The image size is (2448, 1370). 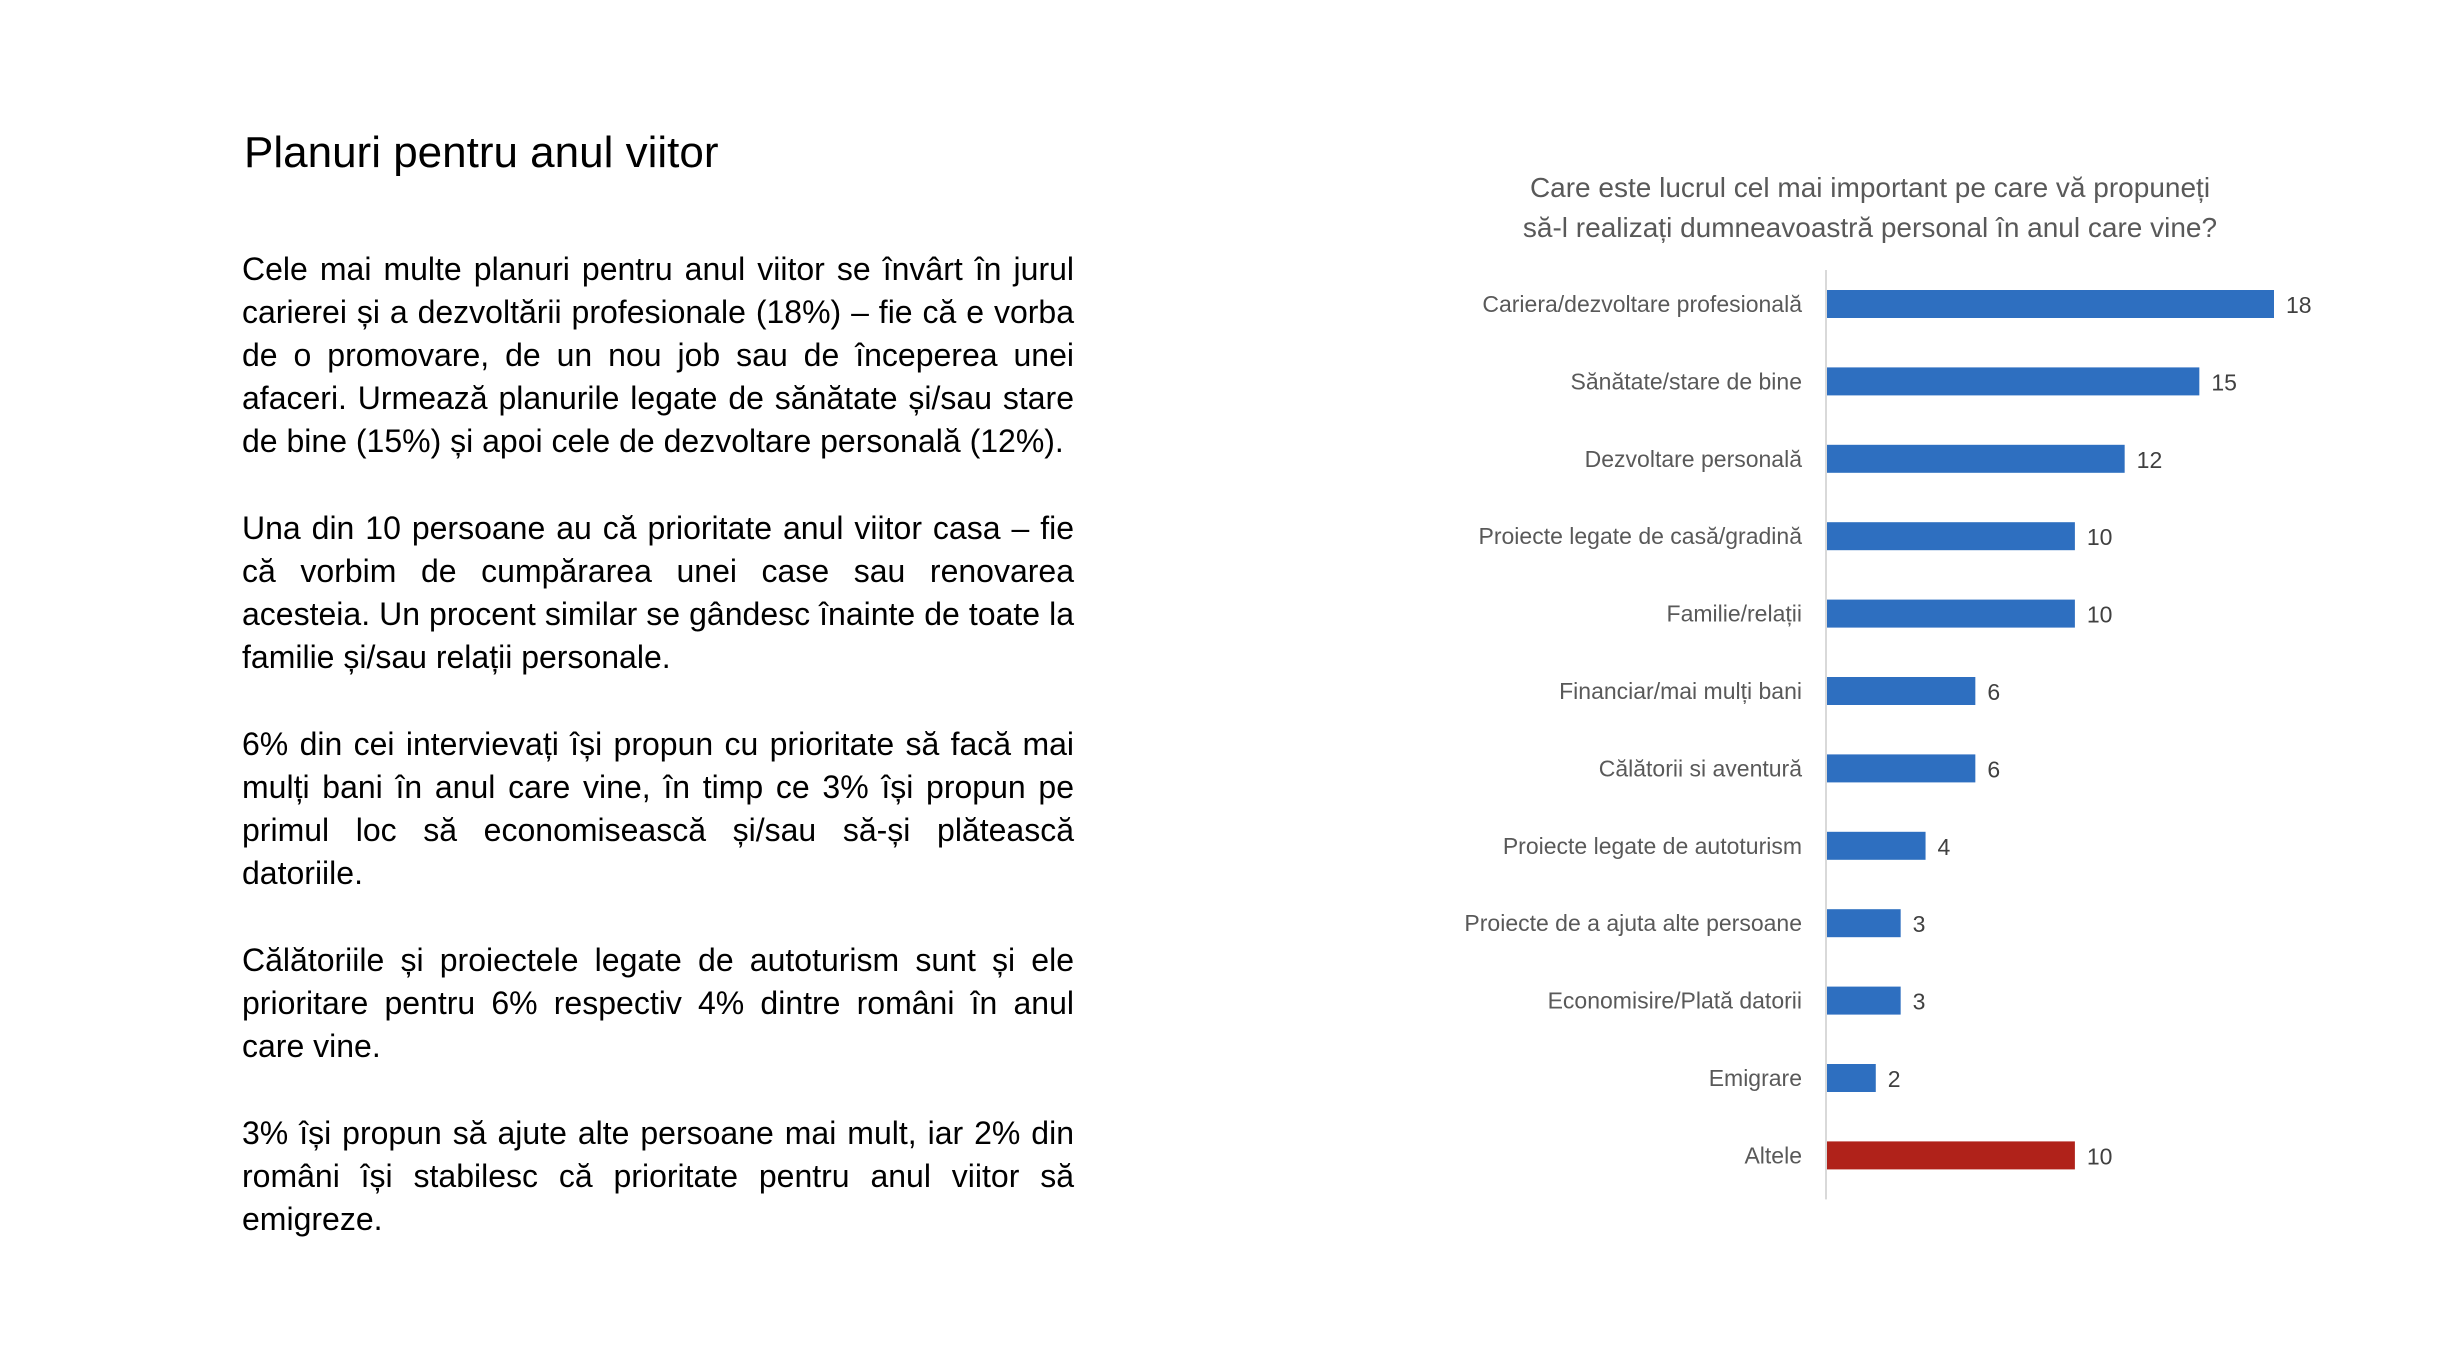 What do you see at coordinates (1641, 536) in the screenshot?
I see `category-label-4: Proiecte legate de casă/gradină` at bounding box center [1641, 536].